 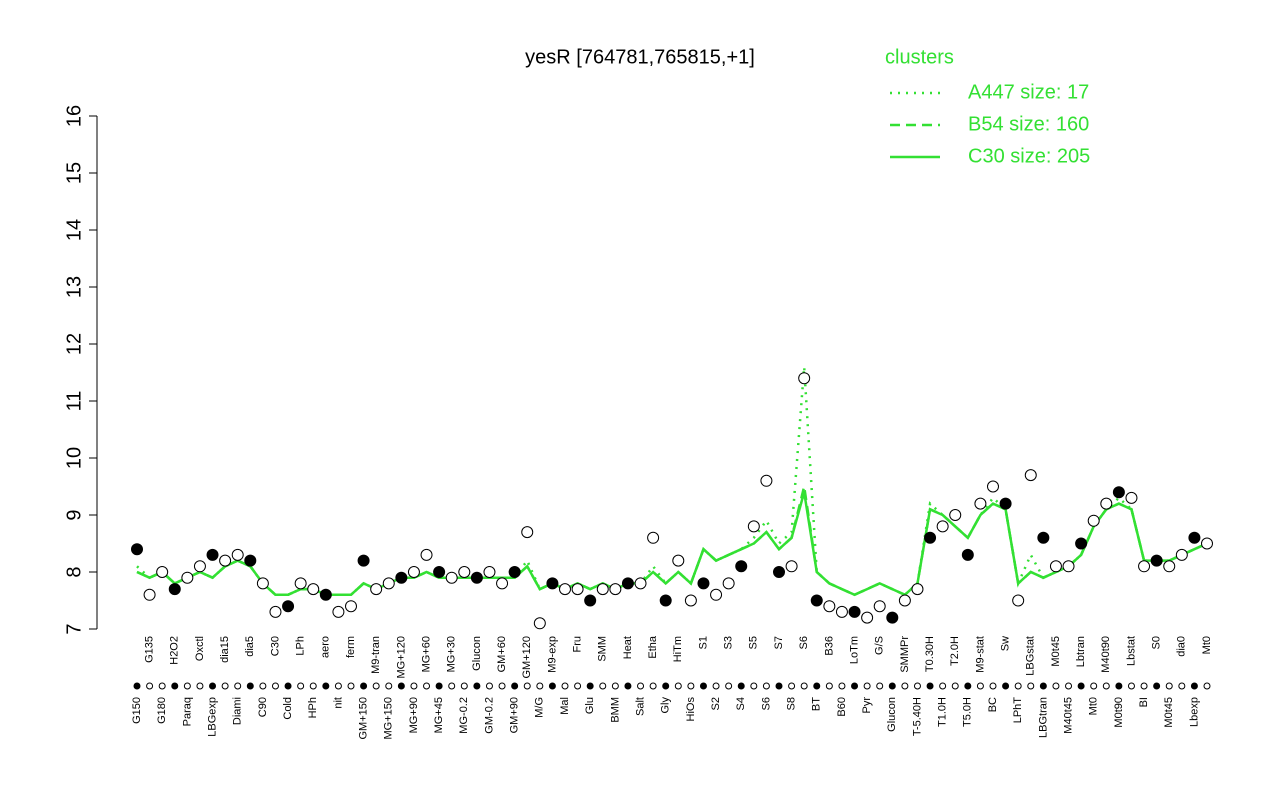 I want to click on x-tick-label: S0, so click(x=1157, y=642).